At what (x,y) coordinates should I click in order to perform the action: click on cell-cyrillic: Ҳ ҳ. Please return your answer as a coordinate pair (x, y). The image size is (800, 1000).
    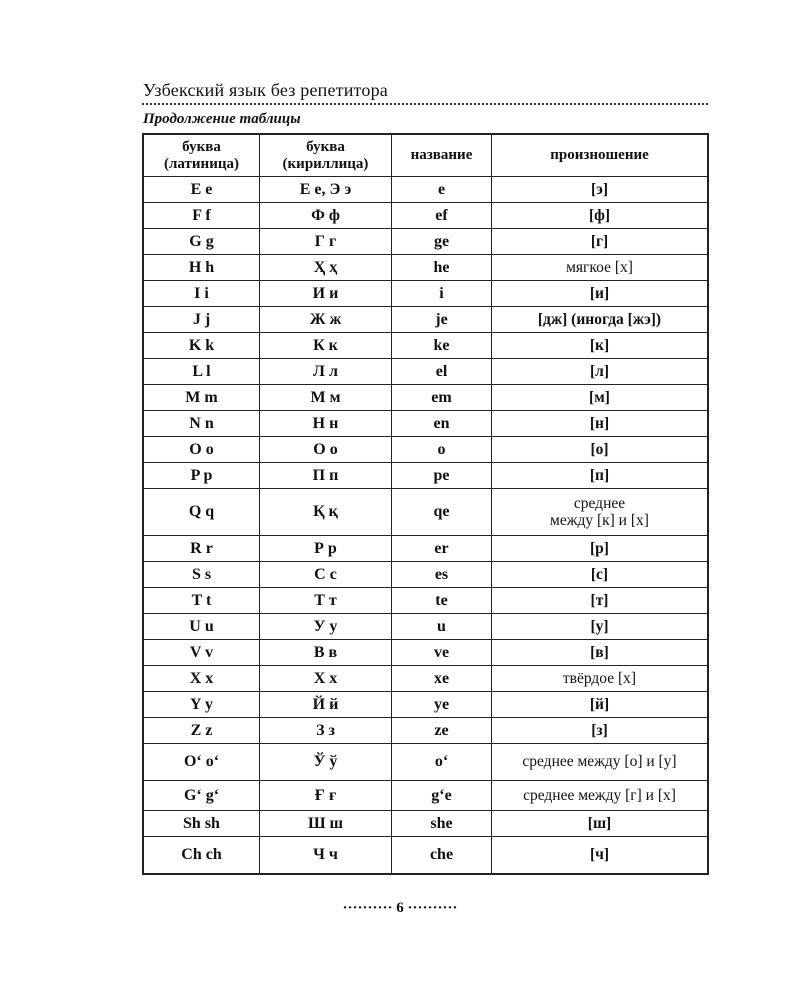
    Looking at the image, I should click on (325, 267).